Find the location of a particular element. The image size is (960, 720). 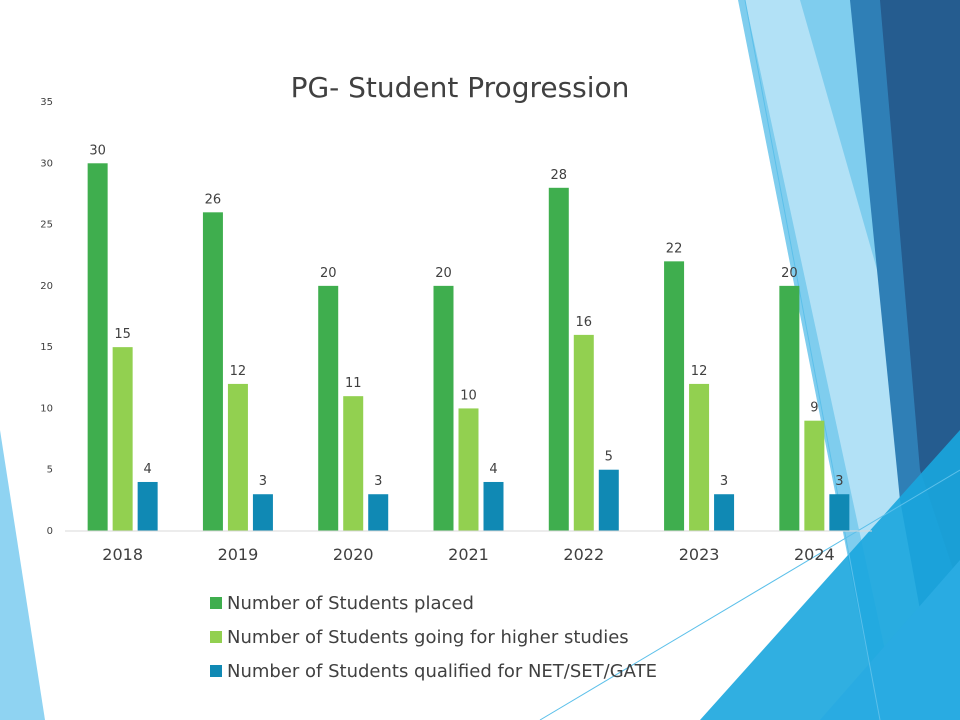

y-tick-label: 5 is located at coordinates (50, 470).